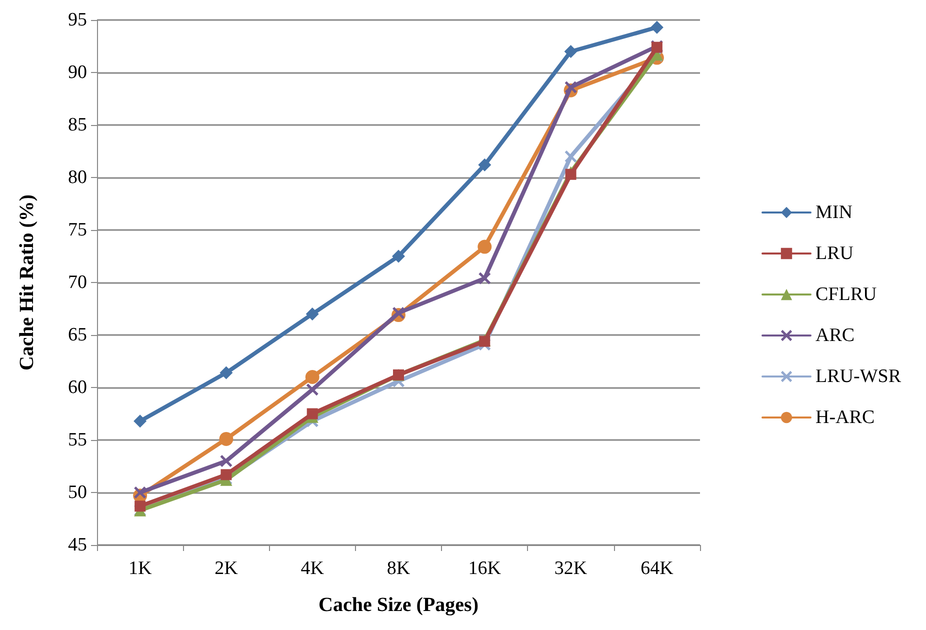 This screenshot has height=630, width=926. Describe the element at coordinates (571, 568) in the screenshot. I see `x-tick-label: 32K` at that location.